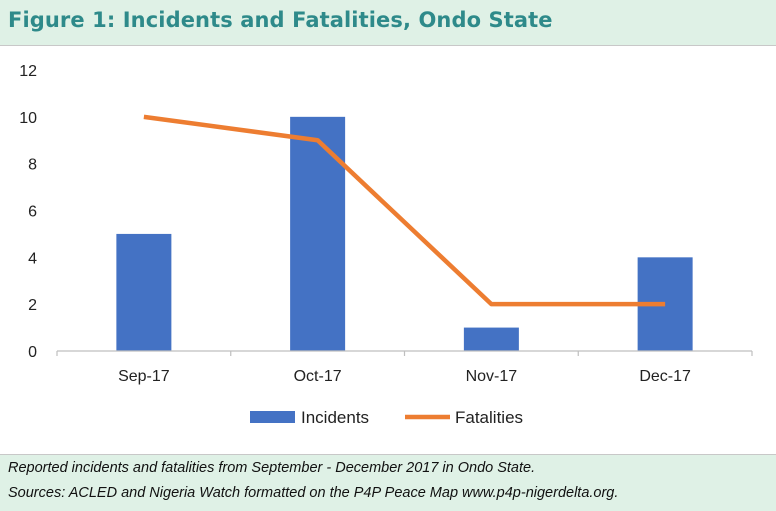 The width and height of the screenshot is (776, 511). I want to click on y-tick-label: 10, so click(28, 118).